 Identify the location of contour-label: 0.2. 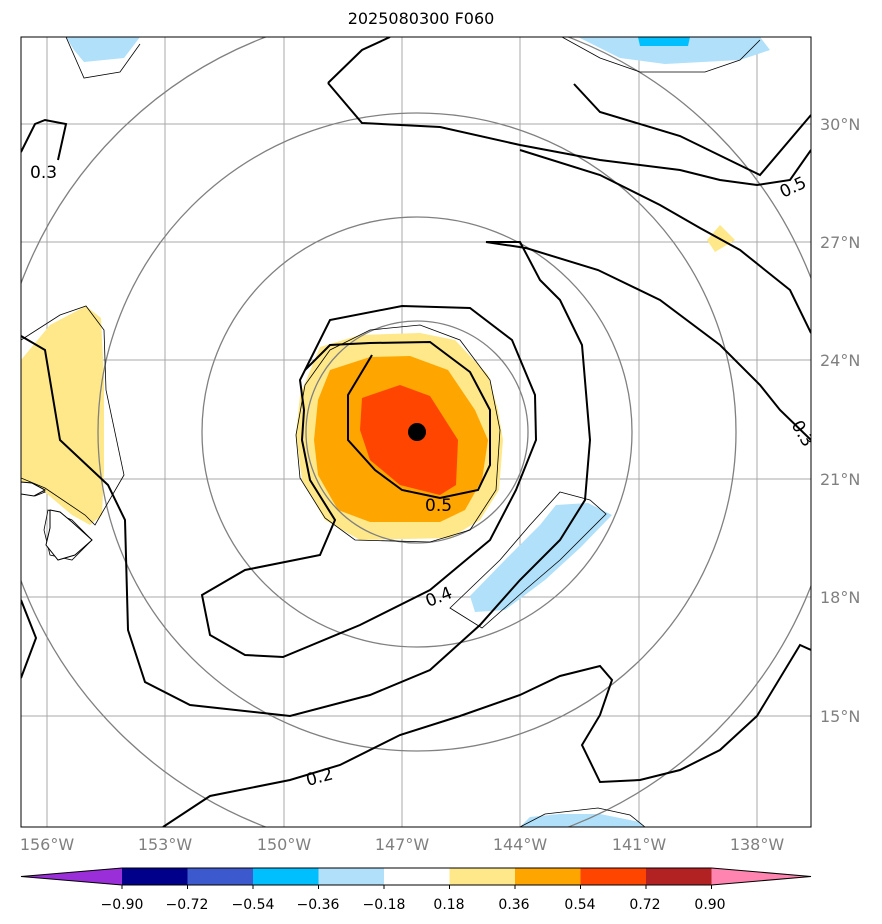
(319, 777).